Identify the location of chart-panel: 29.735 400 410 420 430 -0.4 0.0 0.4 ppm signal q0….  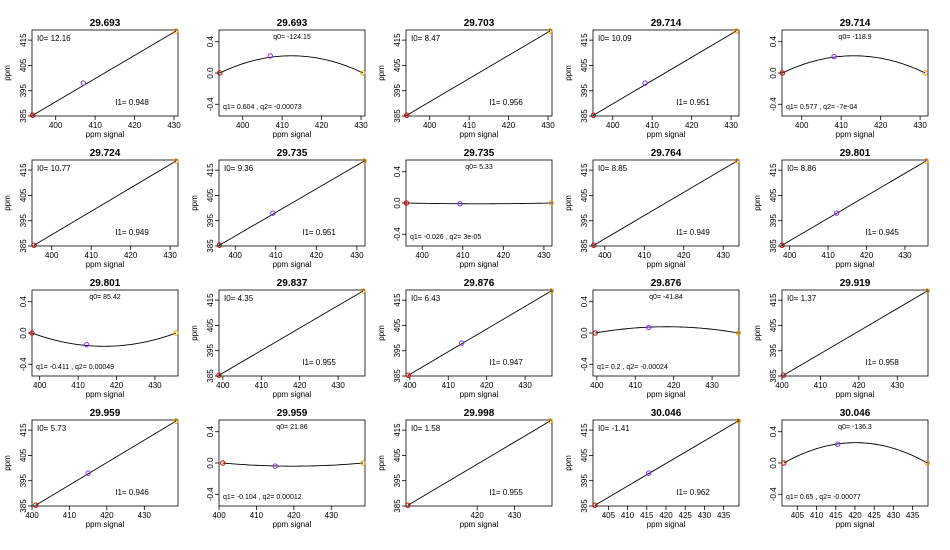
(473, 208).